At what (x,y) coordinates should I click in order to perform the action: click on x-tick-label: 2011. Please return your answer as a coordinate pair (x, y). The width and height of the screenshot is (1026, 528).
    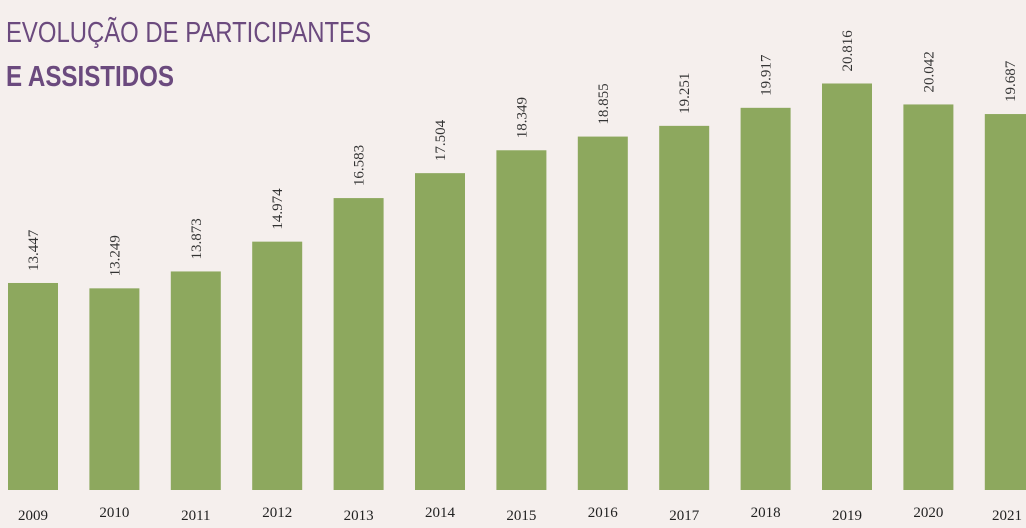
    Looking at the image, I should click on (195, 516).